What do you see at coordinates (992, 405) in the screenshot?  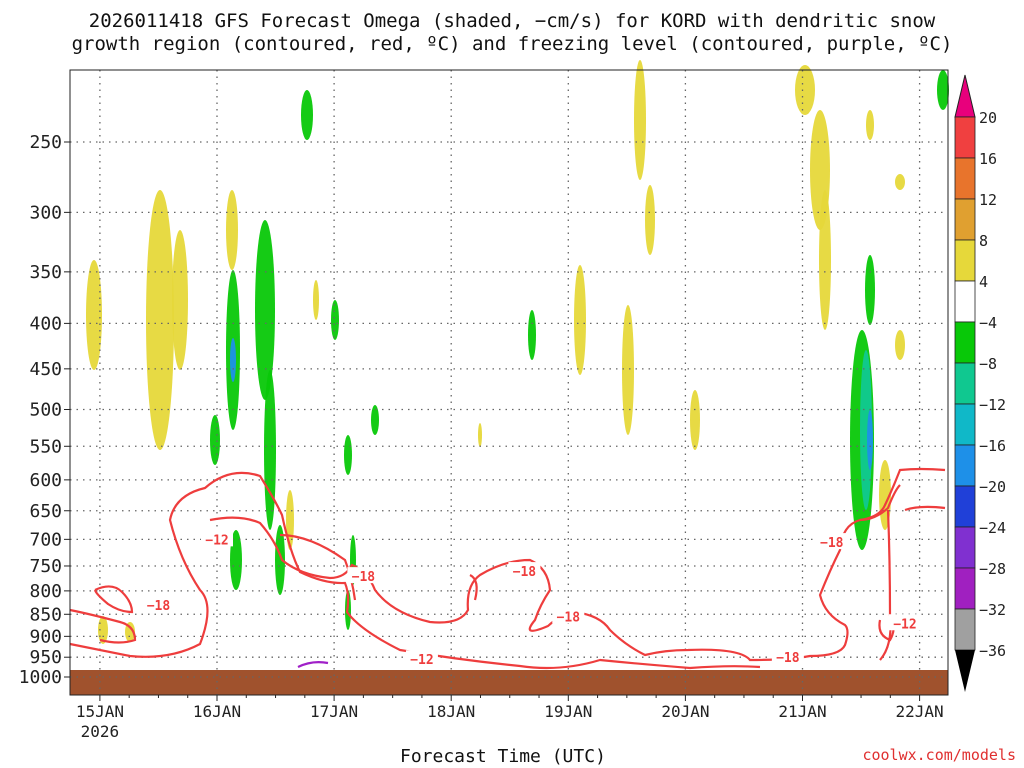 I see `colorbar-label: −12` at bounding box center [992, 405].